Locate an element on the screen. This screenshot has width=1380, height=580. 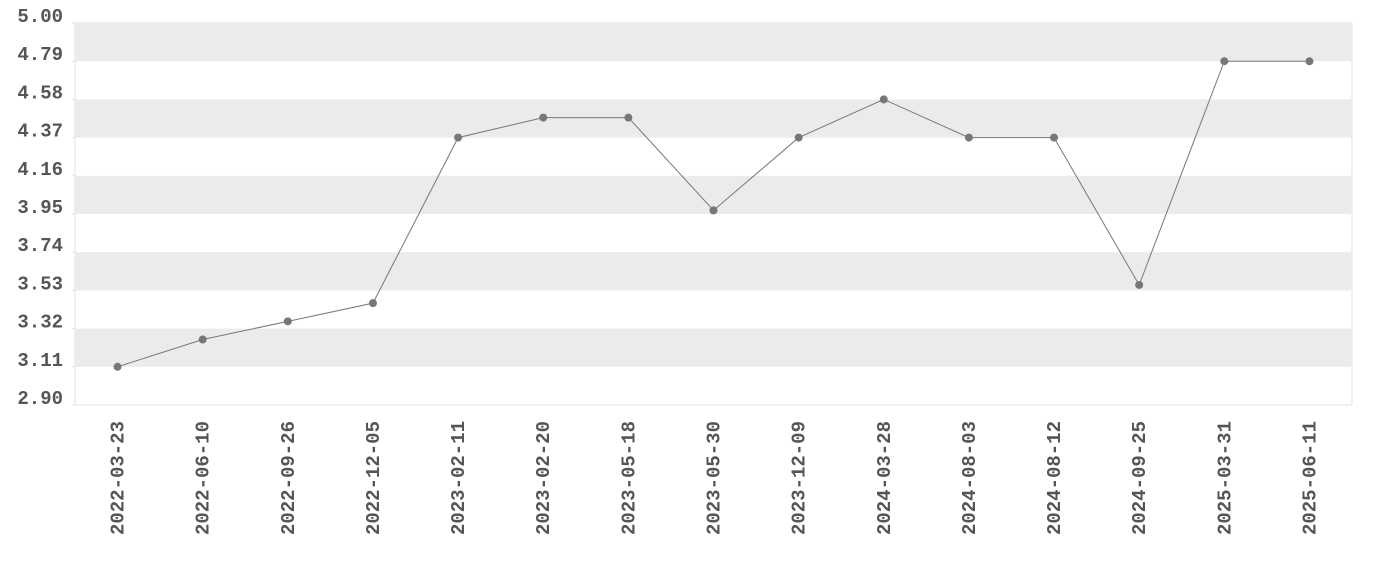
y-tick-label: 3.53 is located at coordinates (40, 284).